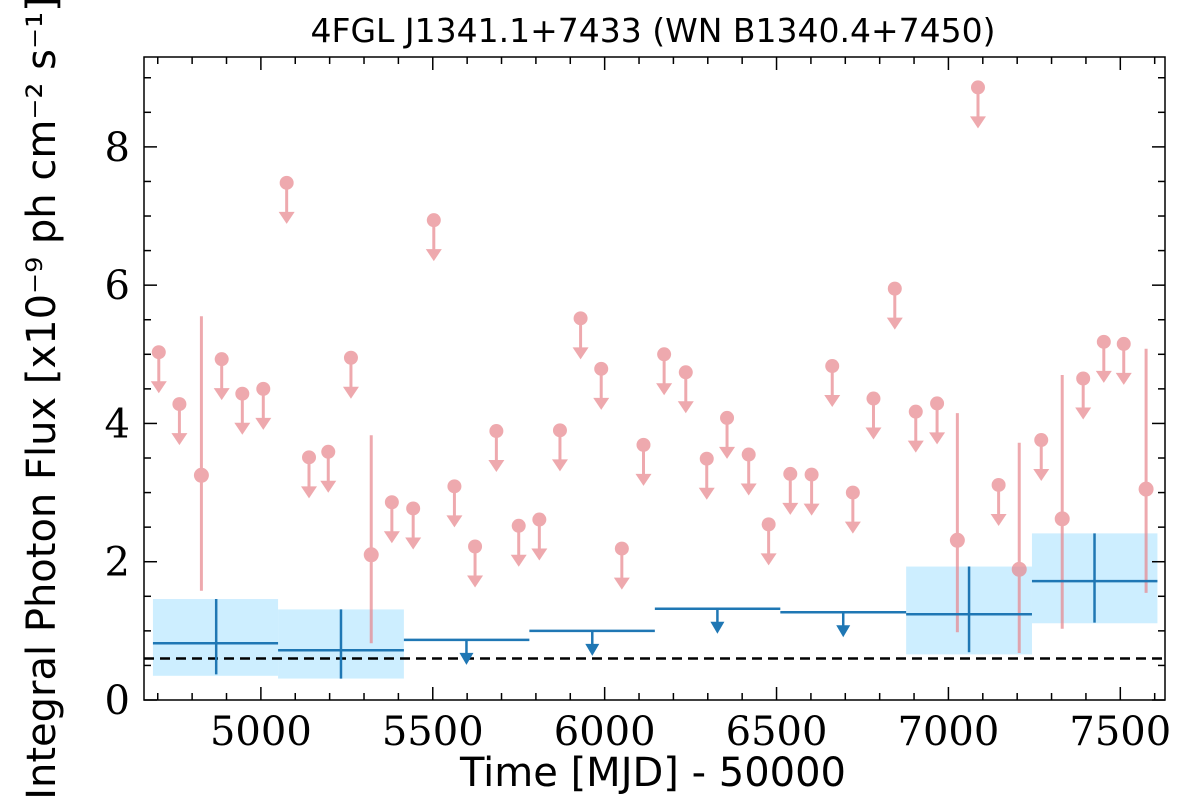  I want to click on x-tick-label: 7500, so click(1120, 732).